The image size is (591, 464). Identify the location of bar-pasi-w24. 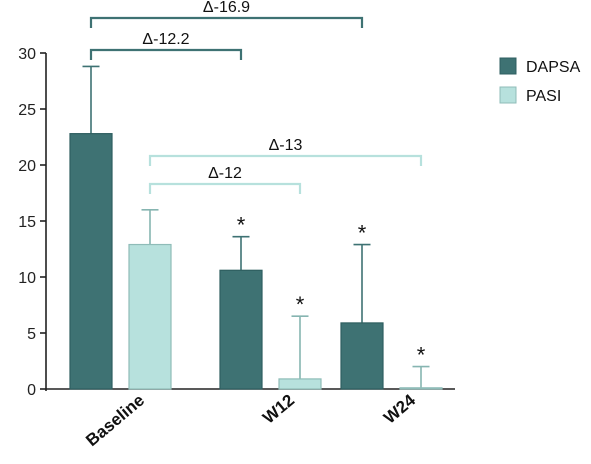
(421, 388).